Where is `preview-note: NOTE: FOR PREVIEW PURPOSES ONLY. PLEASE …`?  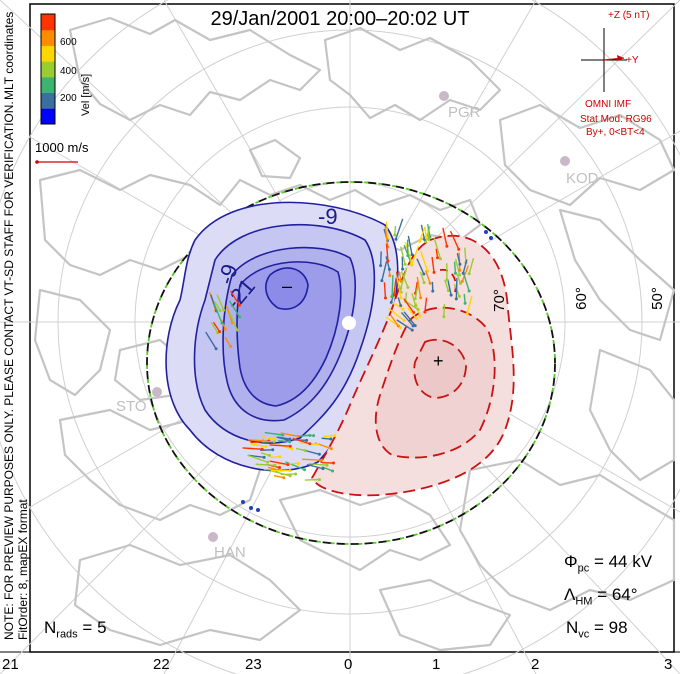 preview-note: NOTE: FOR PREVIEW PURPOSES ONLY. PLEASE … is located at coordinates (9, 370).